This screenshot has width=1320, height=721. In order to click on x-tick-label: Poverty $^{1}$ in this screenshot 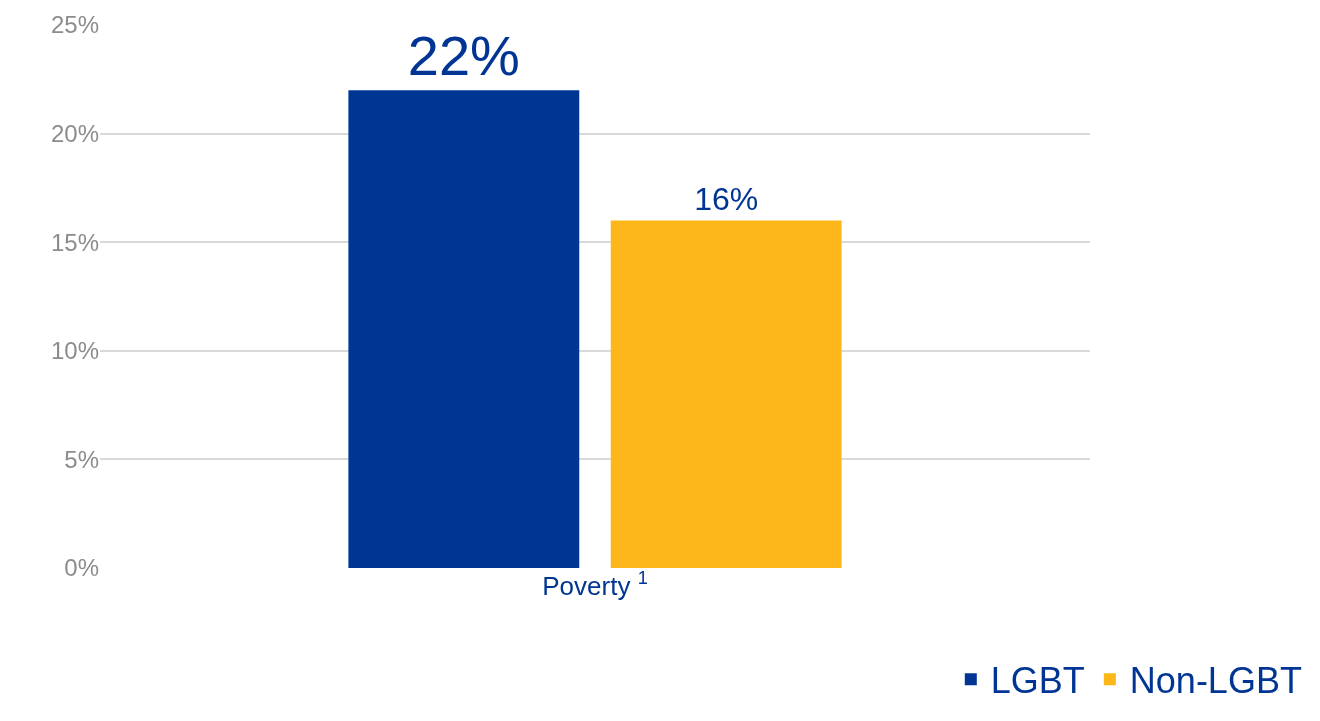, I will do `click(595, 584)`.